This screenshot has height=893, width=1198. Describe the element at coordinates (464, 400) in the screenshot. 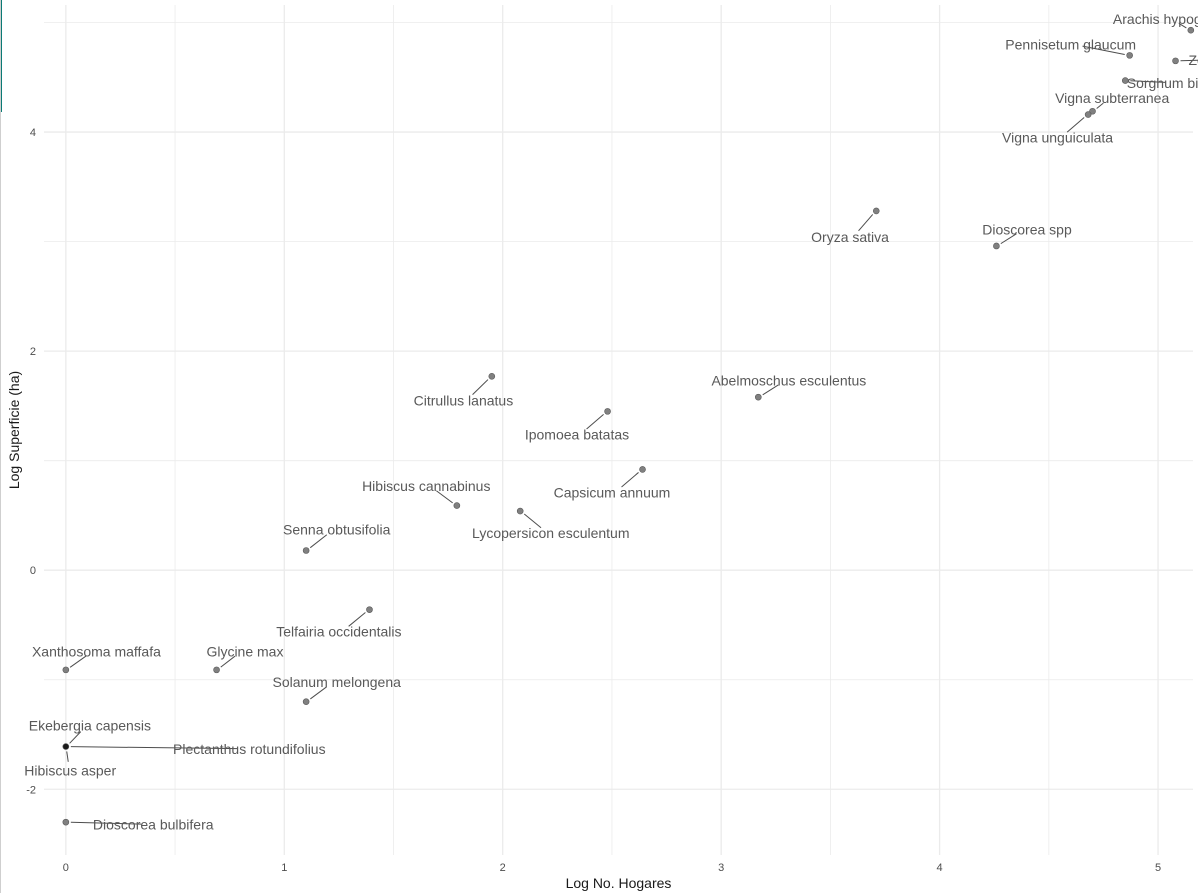

I see `point-label: Citrullus lanatus` at that location.